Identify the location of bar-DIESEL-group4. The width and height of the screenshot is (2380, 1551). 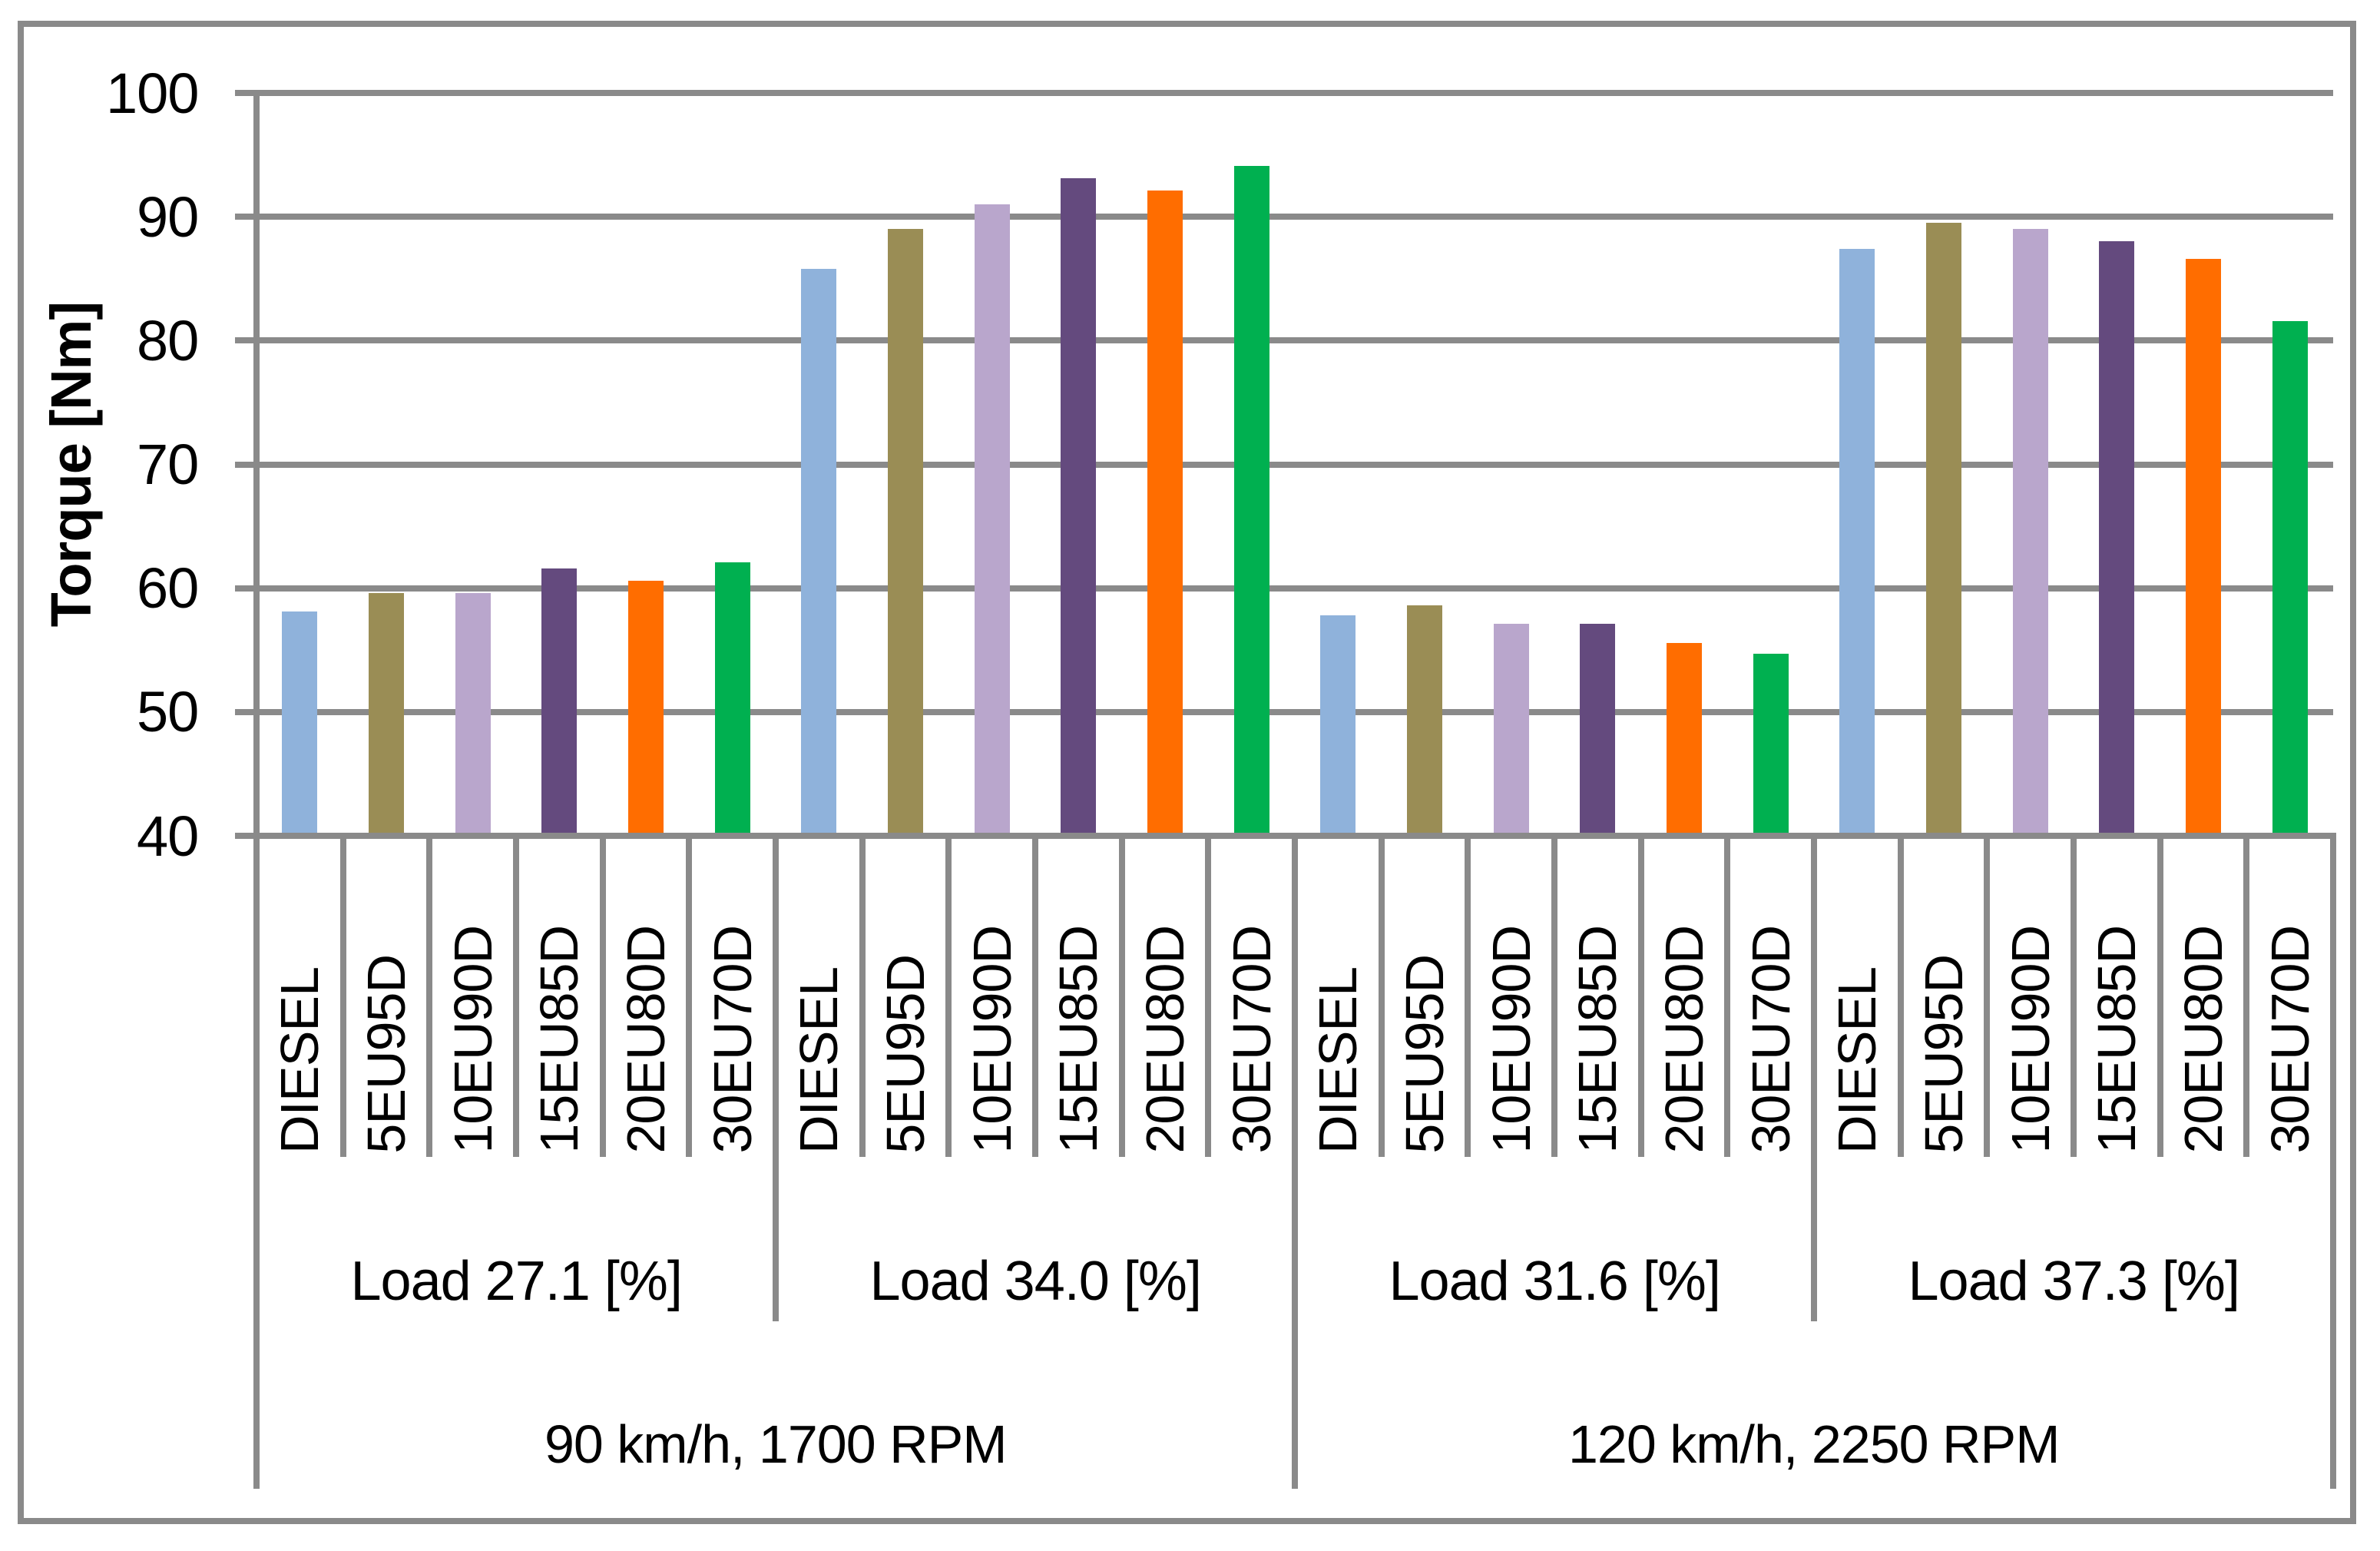
(1857, 543).